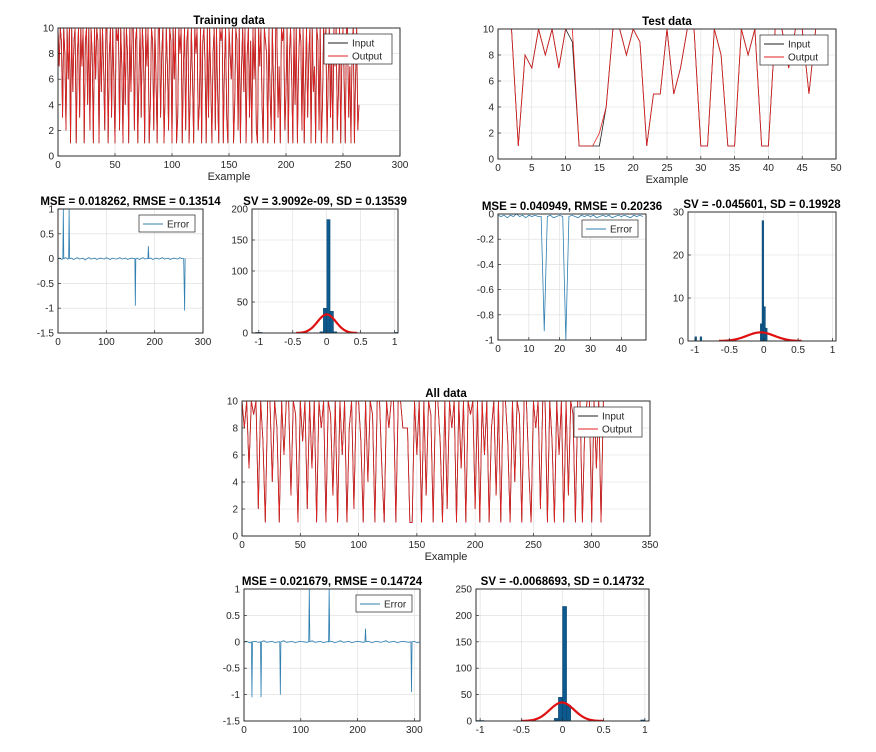  I want to click on test-error-axis-frame, so click(572, 277).